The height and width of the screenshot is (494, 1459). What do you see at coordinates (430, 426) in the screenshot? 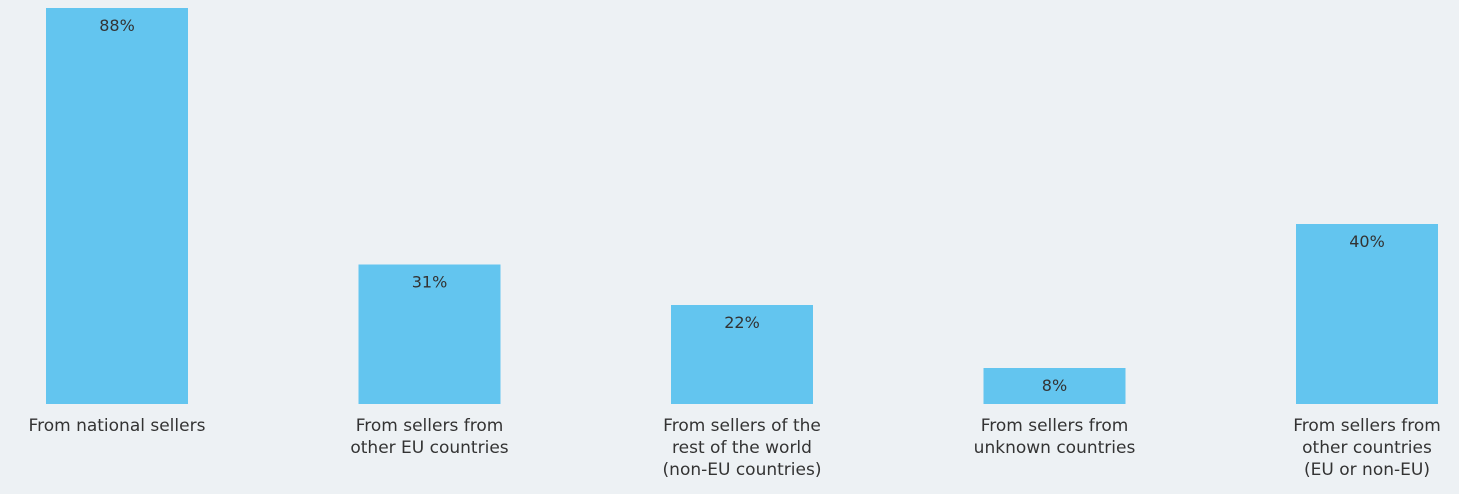
I see `category-label-1-line-0: From sellers from` at bounding box center [430, 426].